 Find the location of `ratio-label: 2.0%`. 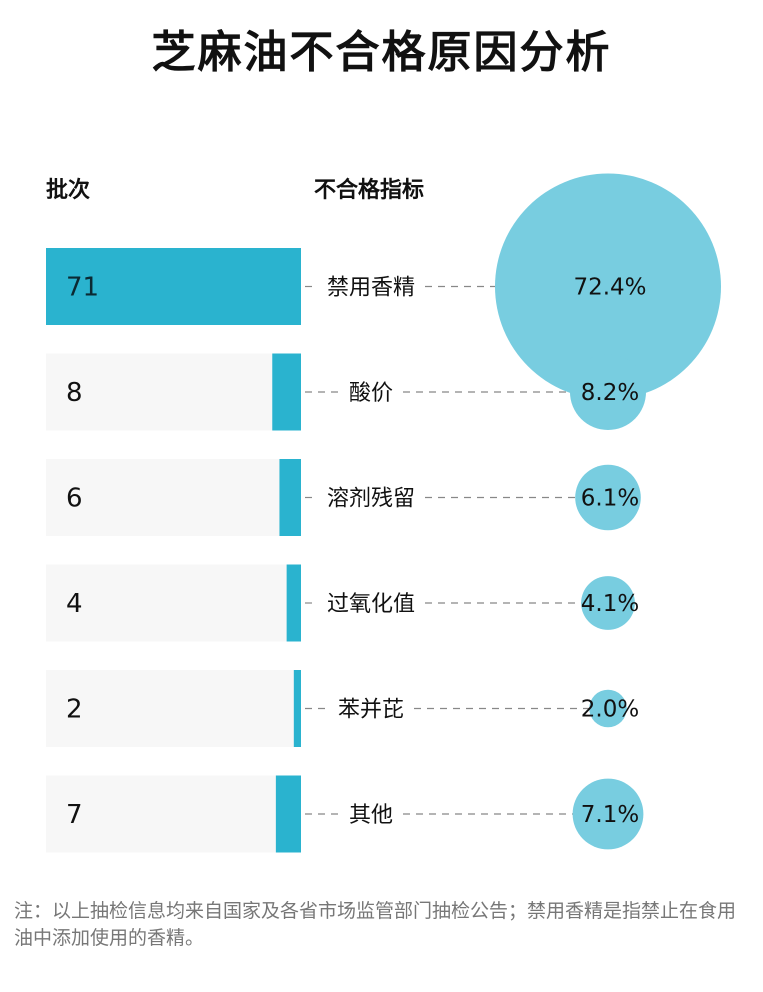

ratio-label: 2.0% is located at coordinates (610, 710).